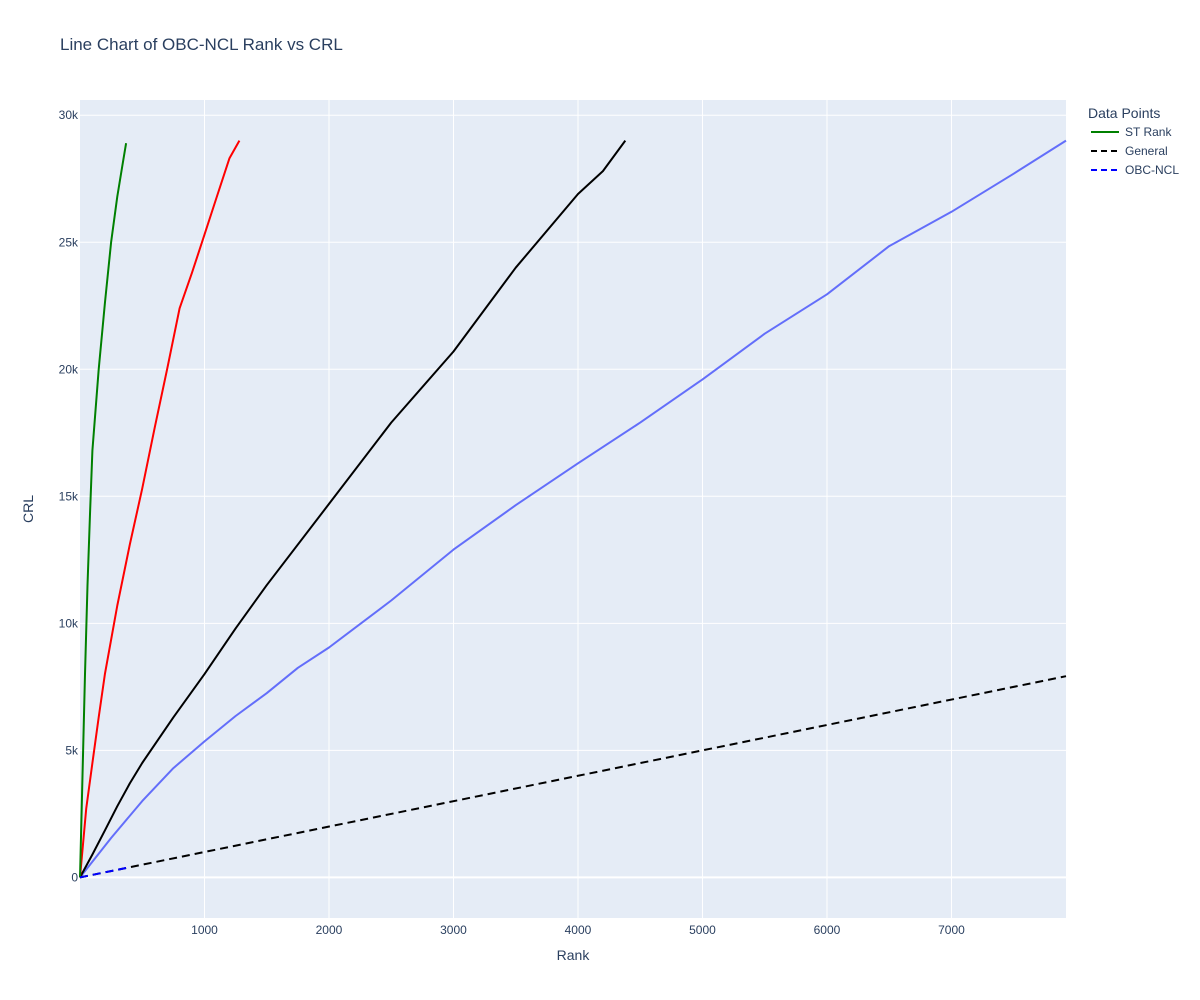 This screenshot has width=1200, height=1000. Describe the element at coordinates (69, 623) in the screenshot. I see `y-tick-label: 10k` at that location.